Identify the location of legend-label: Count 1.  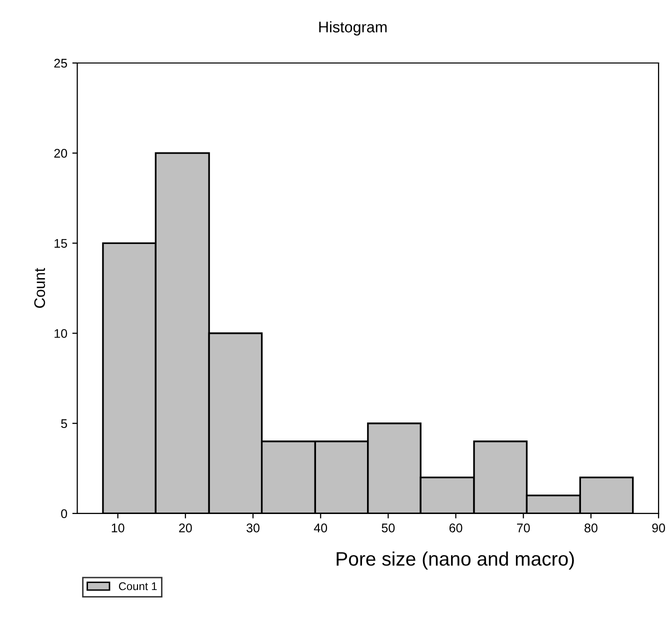
(137, 586).